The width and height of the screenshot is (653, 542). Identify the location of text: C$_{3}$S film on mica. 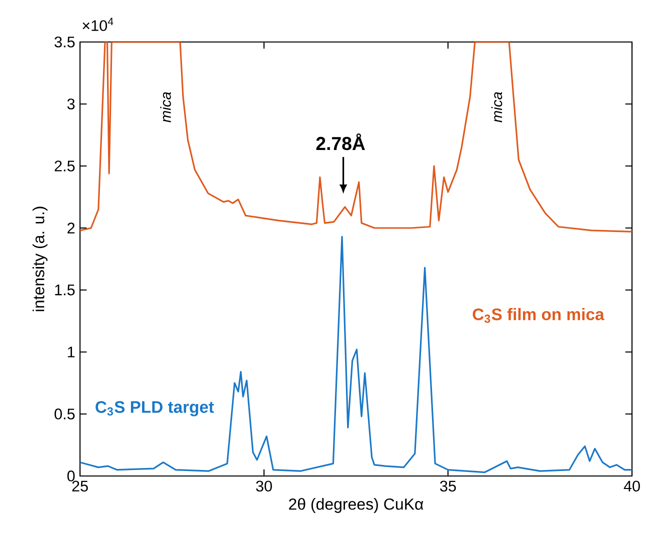
(538, 315).